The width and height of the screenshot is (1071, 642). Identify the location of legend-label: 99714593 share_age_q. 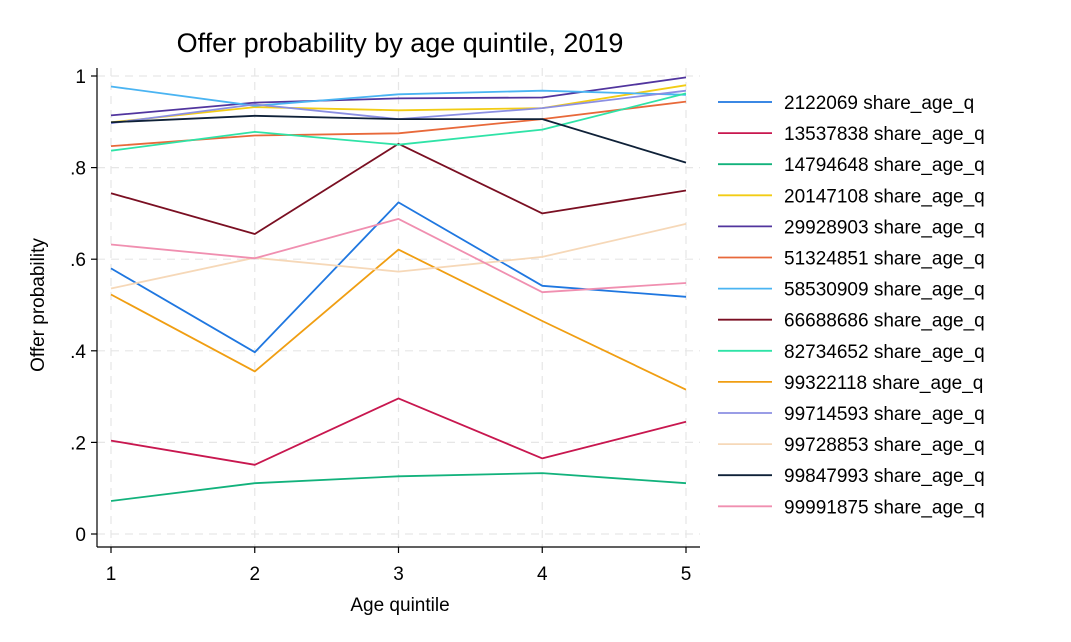
(884, 414).